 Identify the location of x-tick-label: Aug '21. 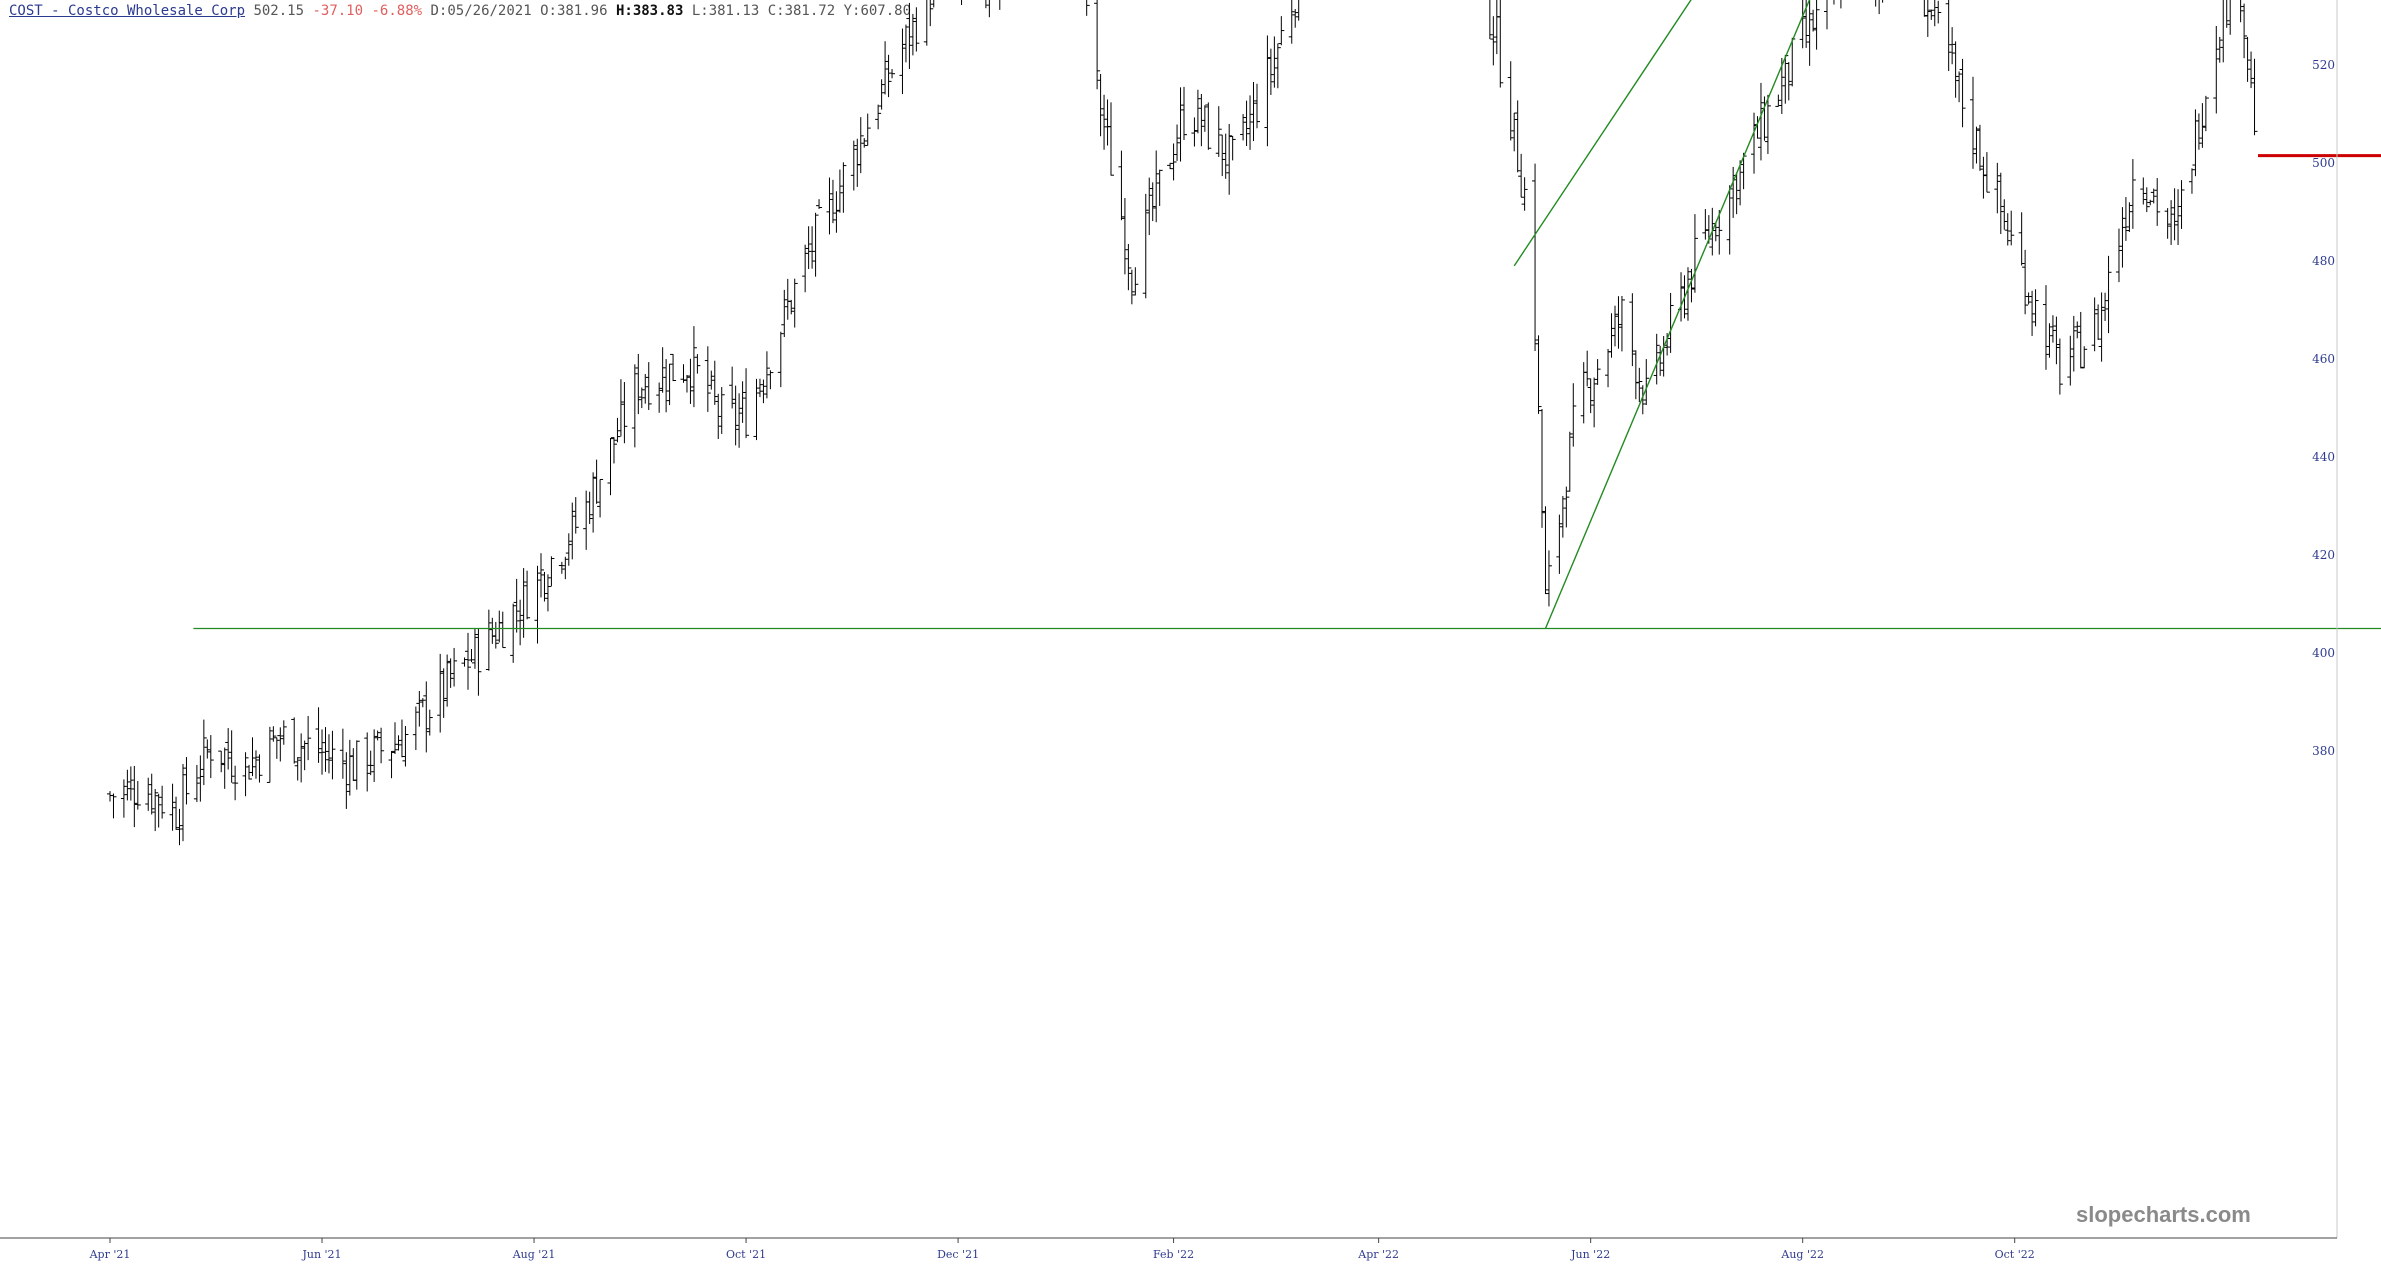
(534, 1254).